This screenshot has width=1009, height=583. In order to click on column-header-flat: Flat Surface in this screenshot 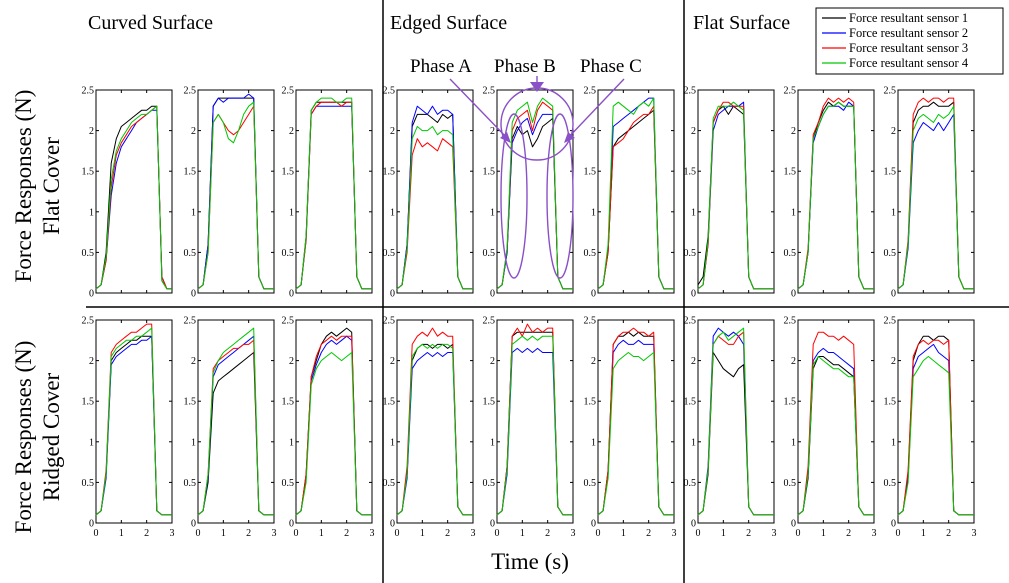, I will do `click(741, 23)`.